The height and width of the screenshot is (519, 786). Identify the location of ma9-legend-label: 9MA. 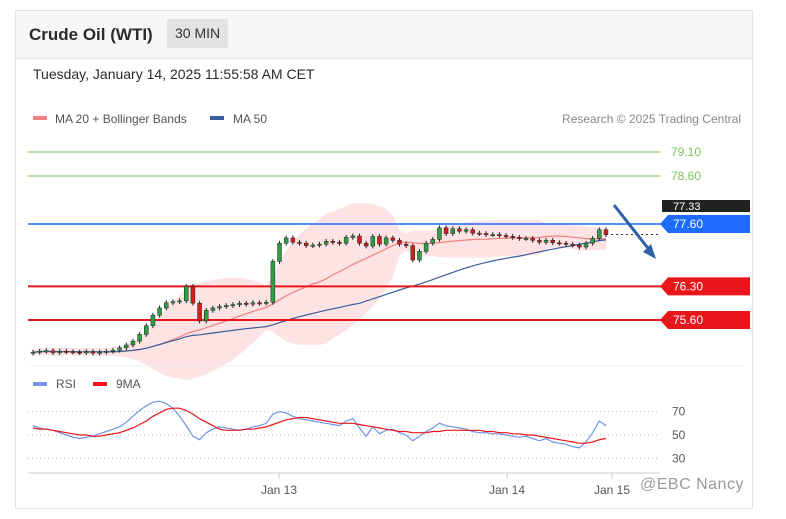
(128, 384).